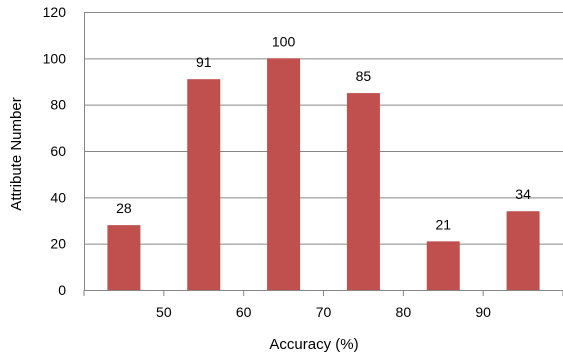  Describe the element at coordinates (58, 197) in the screenshot. I see `y-tick-label: 40` at that location.